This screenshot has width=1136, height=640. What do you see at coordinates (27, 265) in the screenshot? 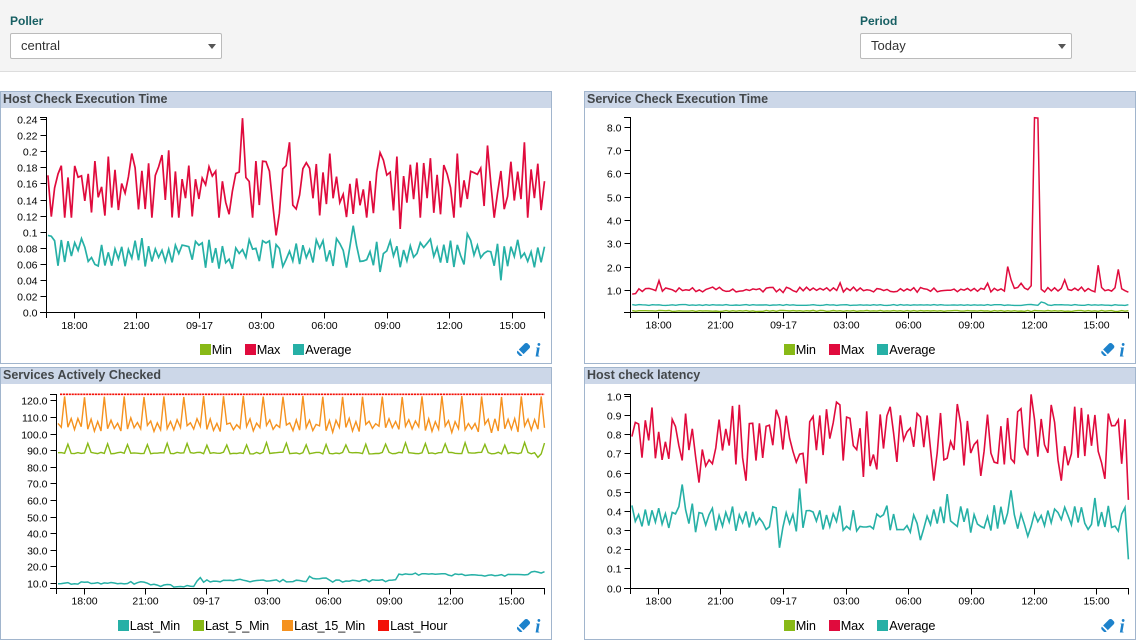
I see `svg-text: 0.06` at bounding box center [27, 265].